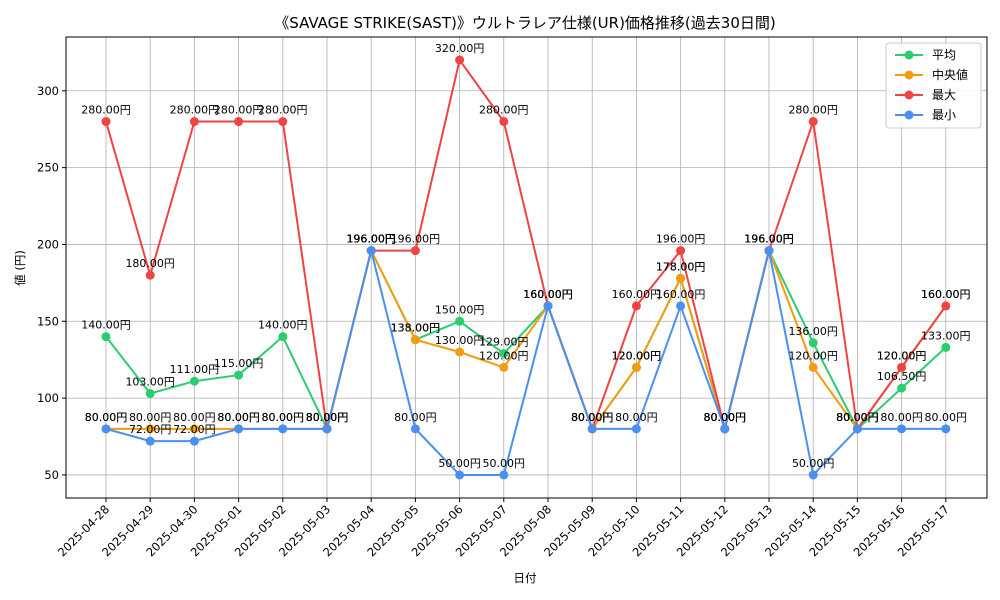  What do you see at coordinates (944, 115) in the screenshot?
I see `legend-label: 最小` at bounding box center [944, 115].